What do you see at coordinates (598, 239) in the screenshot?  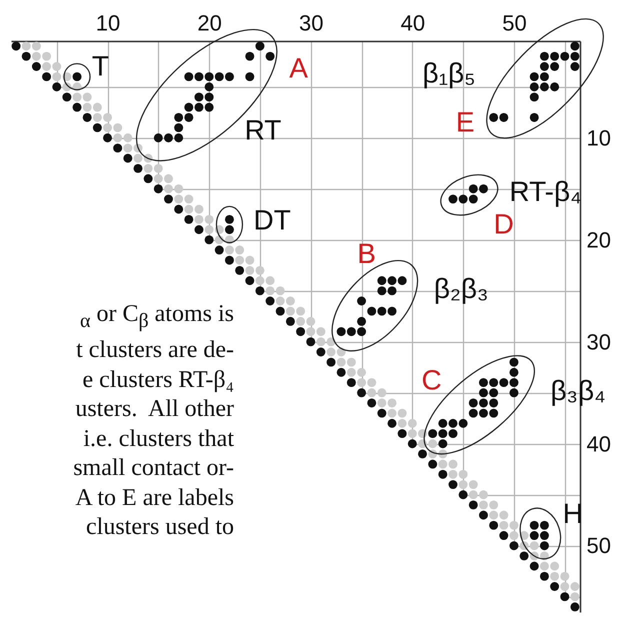 I see `y-tick-label: 20` at bounding box center [598, 239].